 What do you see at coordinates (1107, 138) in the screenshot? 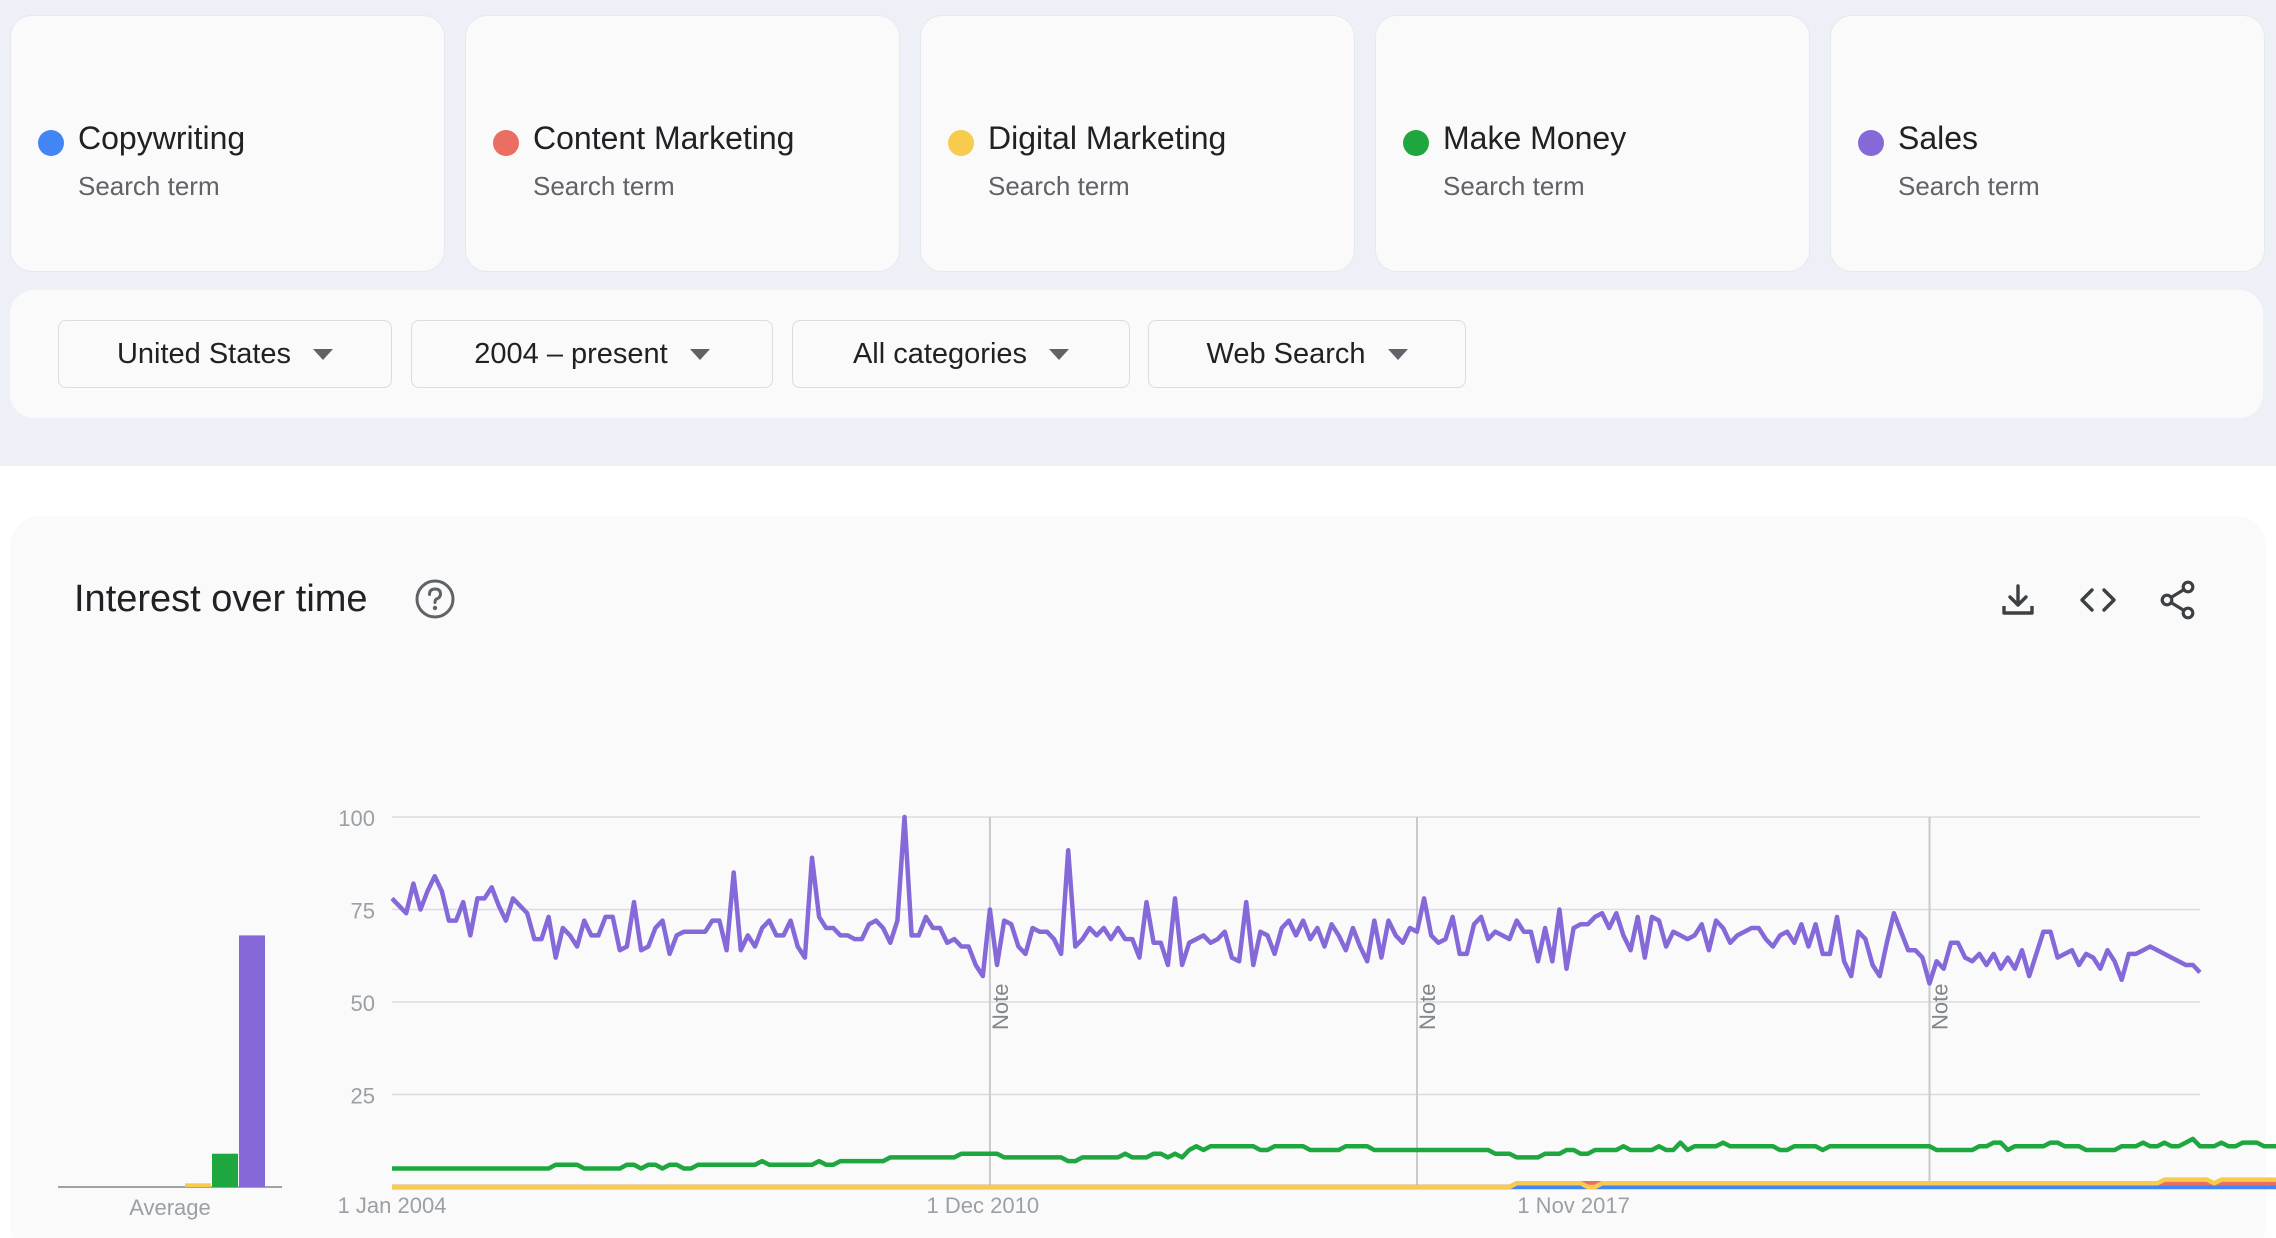
I see `term-name: Digital Marketing` at bounding box center [1107, 138].